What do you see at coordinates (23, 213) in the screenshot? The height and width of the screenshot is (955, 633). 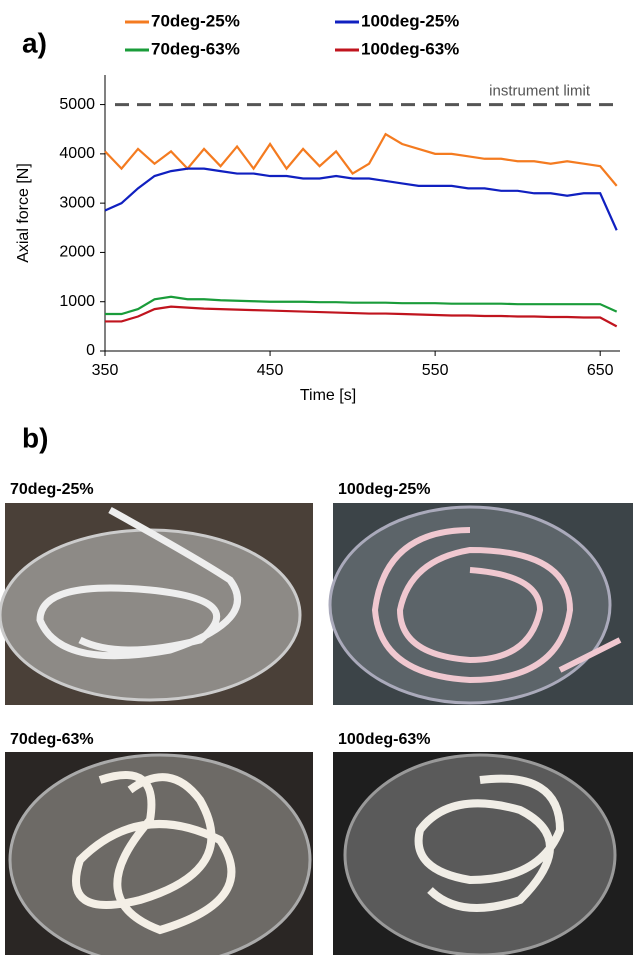 I see `y-axis-label: Axial force [N]` at bounding box center [23, 213].